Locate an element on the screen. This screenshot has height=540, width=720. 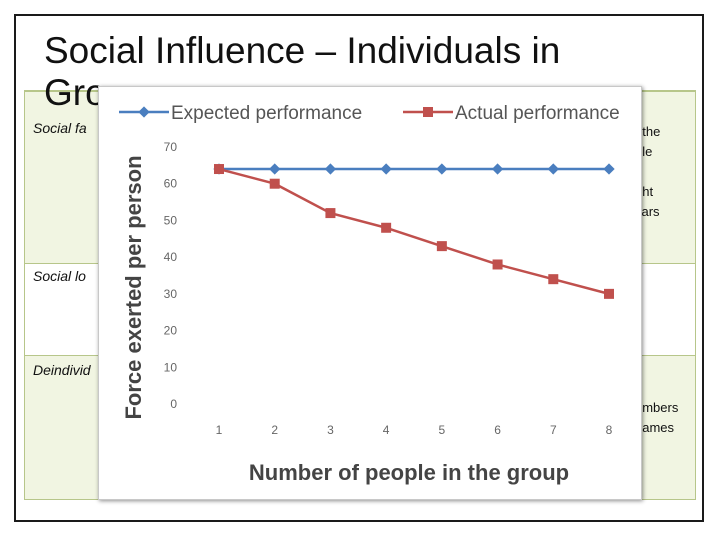
x-tick-label: 7 is located at coordinates (553, 430).